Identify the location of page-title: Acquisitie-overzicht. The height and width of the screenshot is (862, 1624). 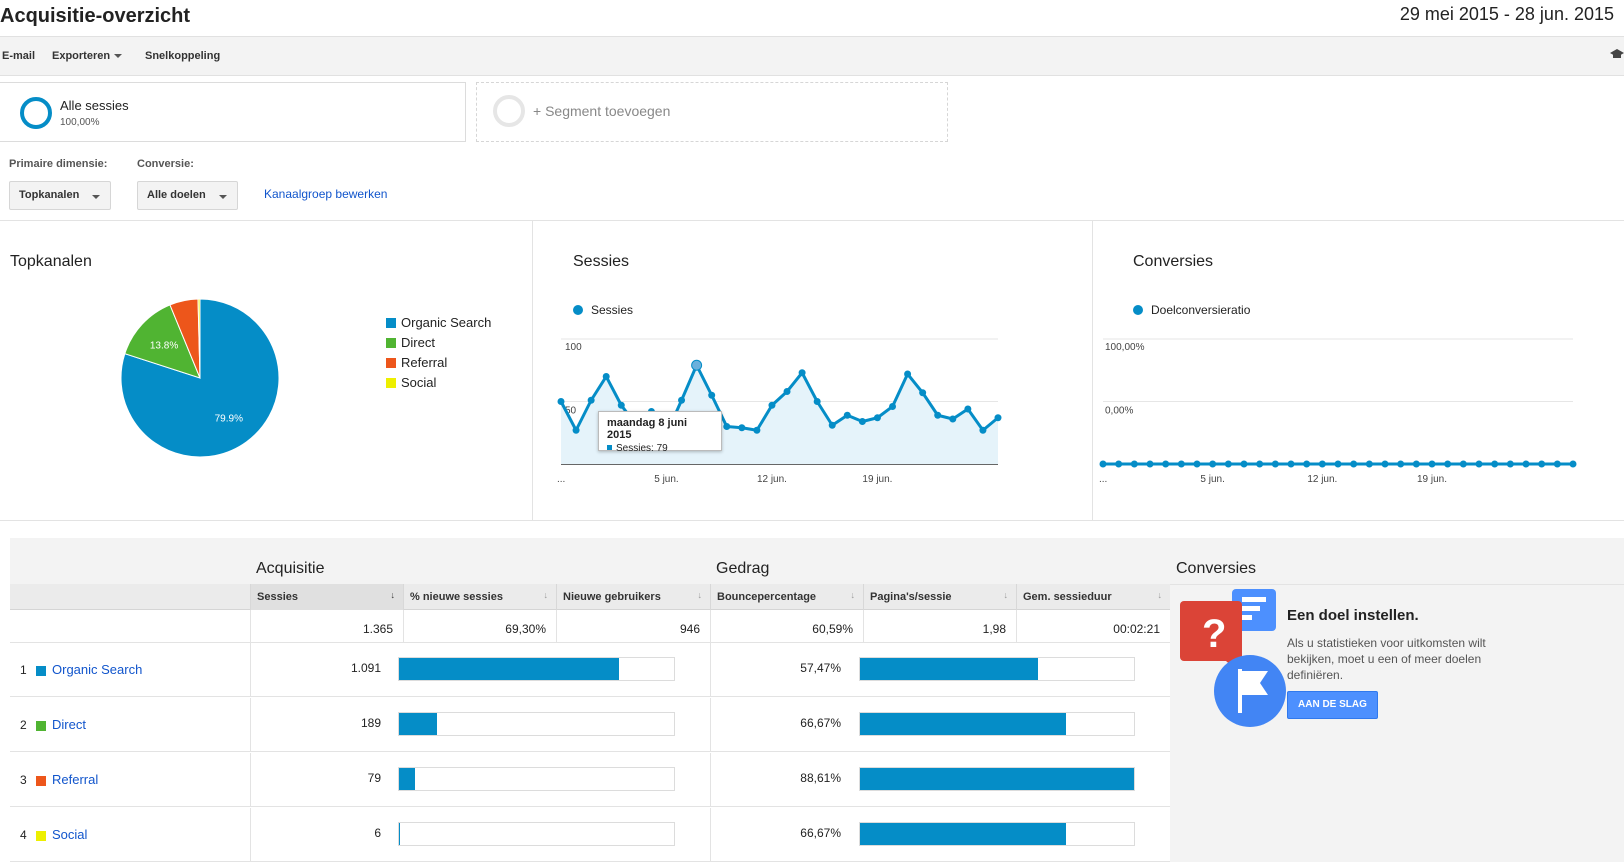
(95, 16).